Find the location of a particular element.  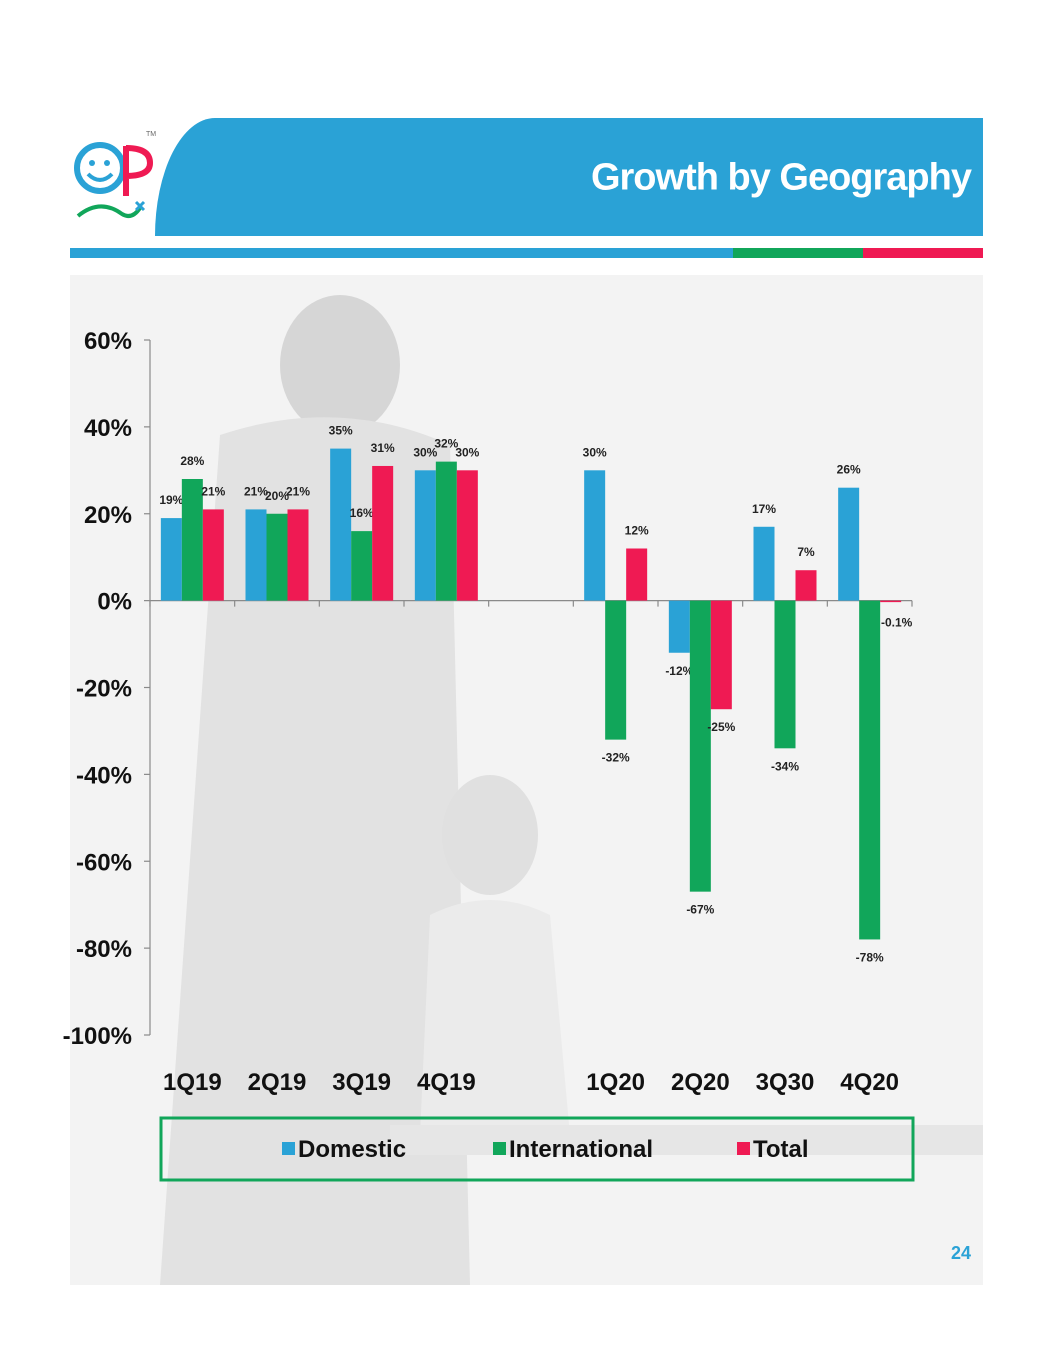

legend-label-total: Total is located at coordinates (781, 1149).